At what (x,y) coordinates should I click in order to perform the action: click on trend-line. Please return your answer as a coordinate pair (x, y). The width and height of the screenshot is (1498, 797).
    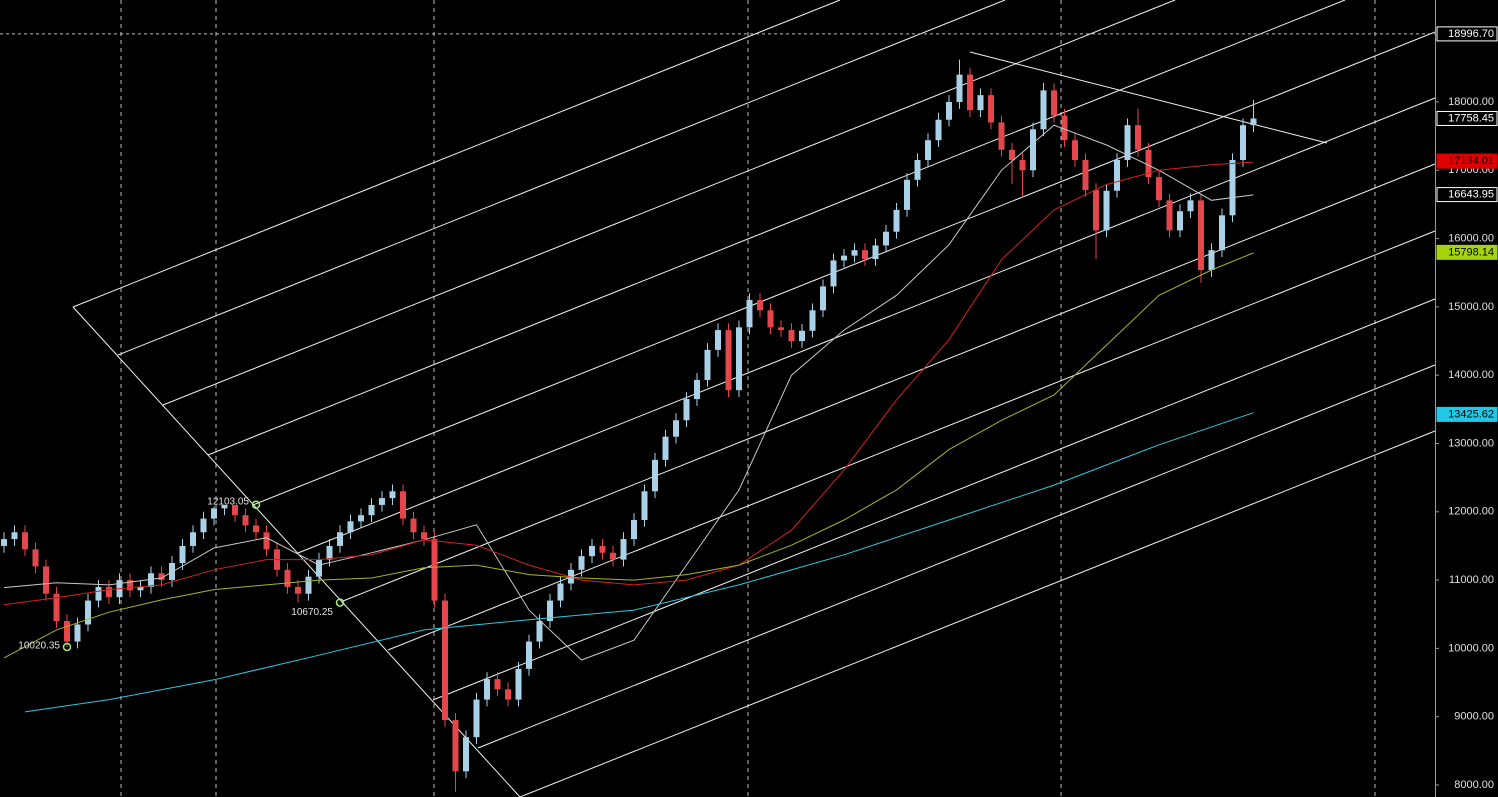
    Looking at the image, I should click on (1148, 97).